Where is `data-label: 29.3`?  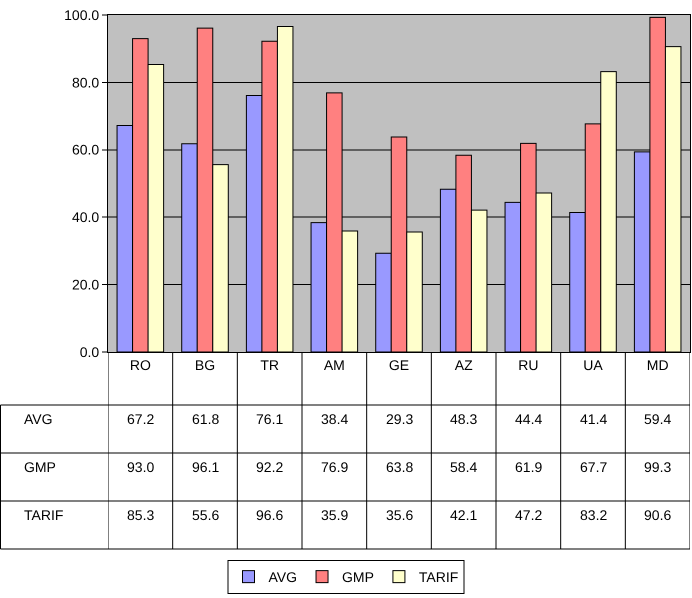
data-label: 29.3 is located at coordinates (400, 419).